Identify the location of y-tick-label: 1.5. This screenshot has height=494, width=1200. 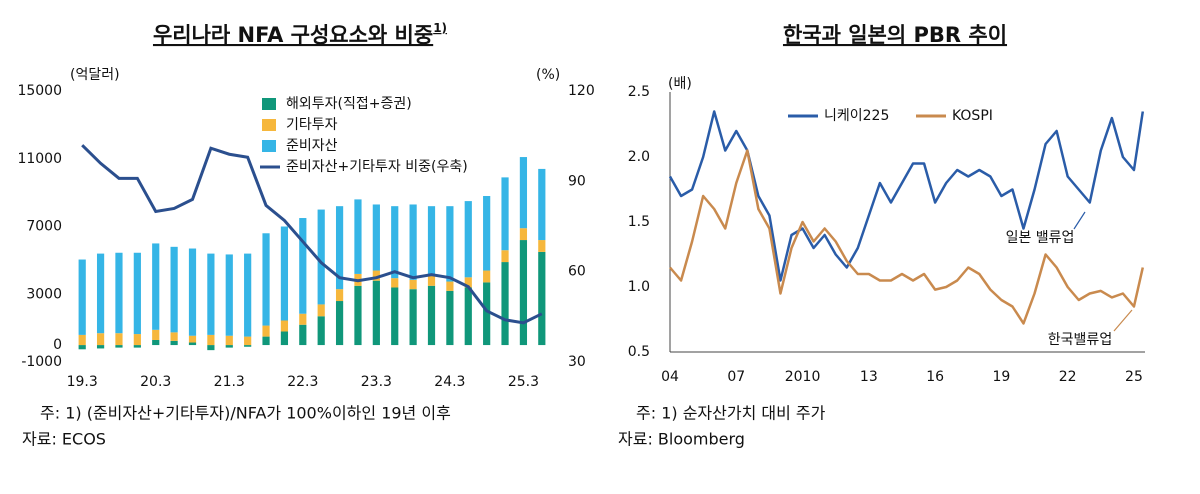
(639, 222).